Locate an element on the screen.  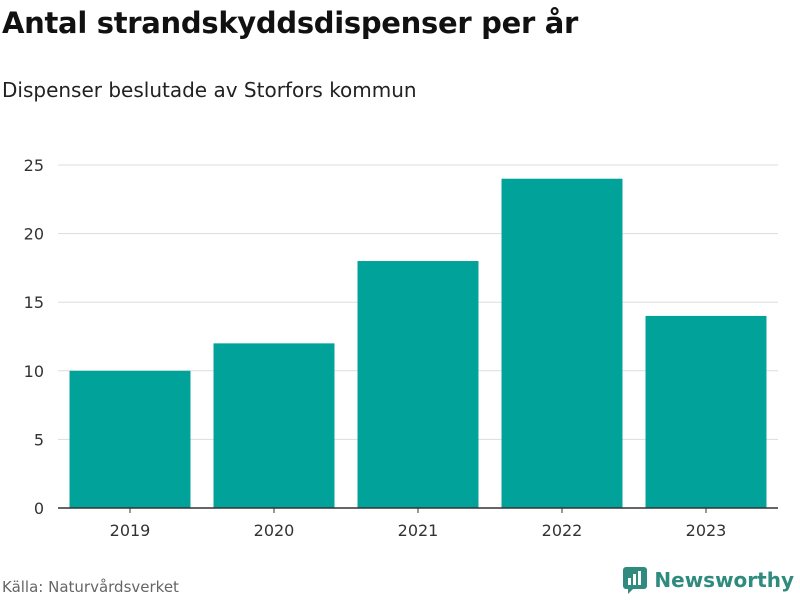
source-note: Källa: Naturvårdsverket is located at coordinates (90, 587).